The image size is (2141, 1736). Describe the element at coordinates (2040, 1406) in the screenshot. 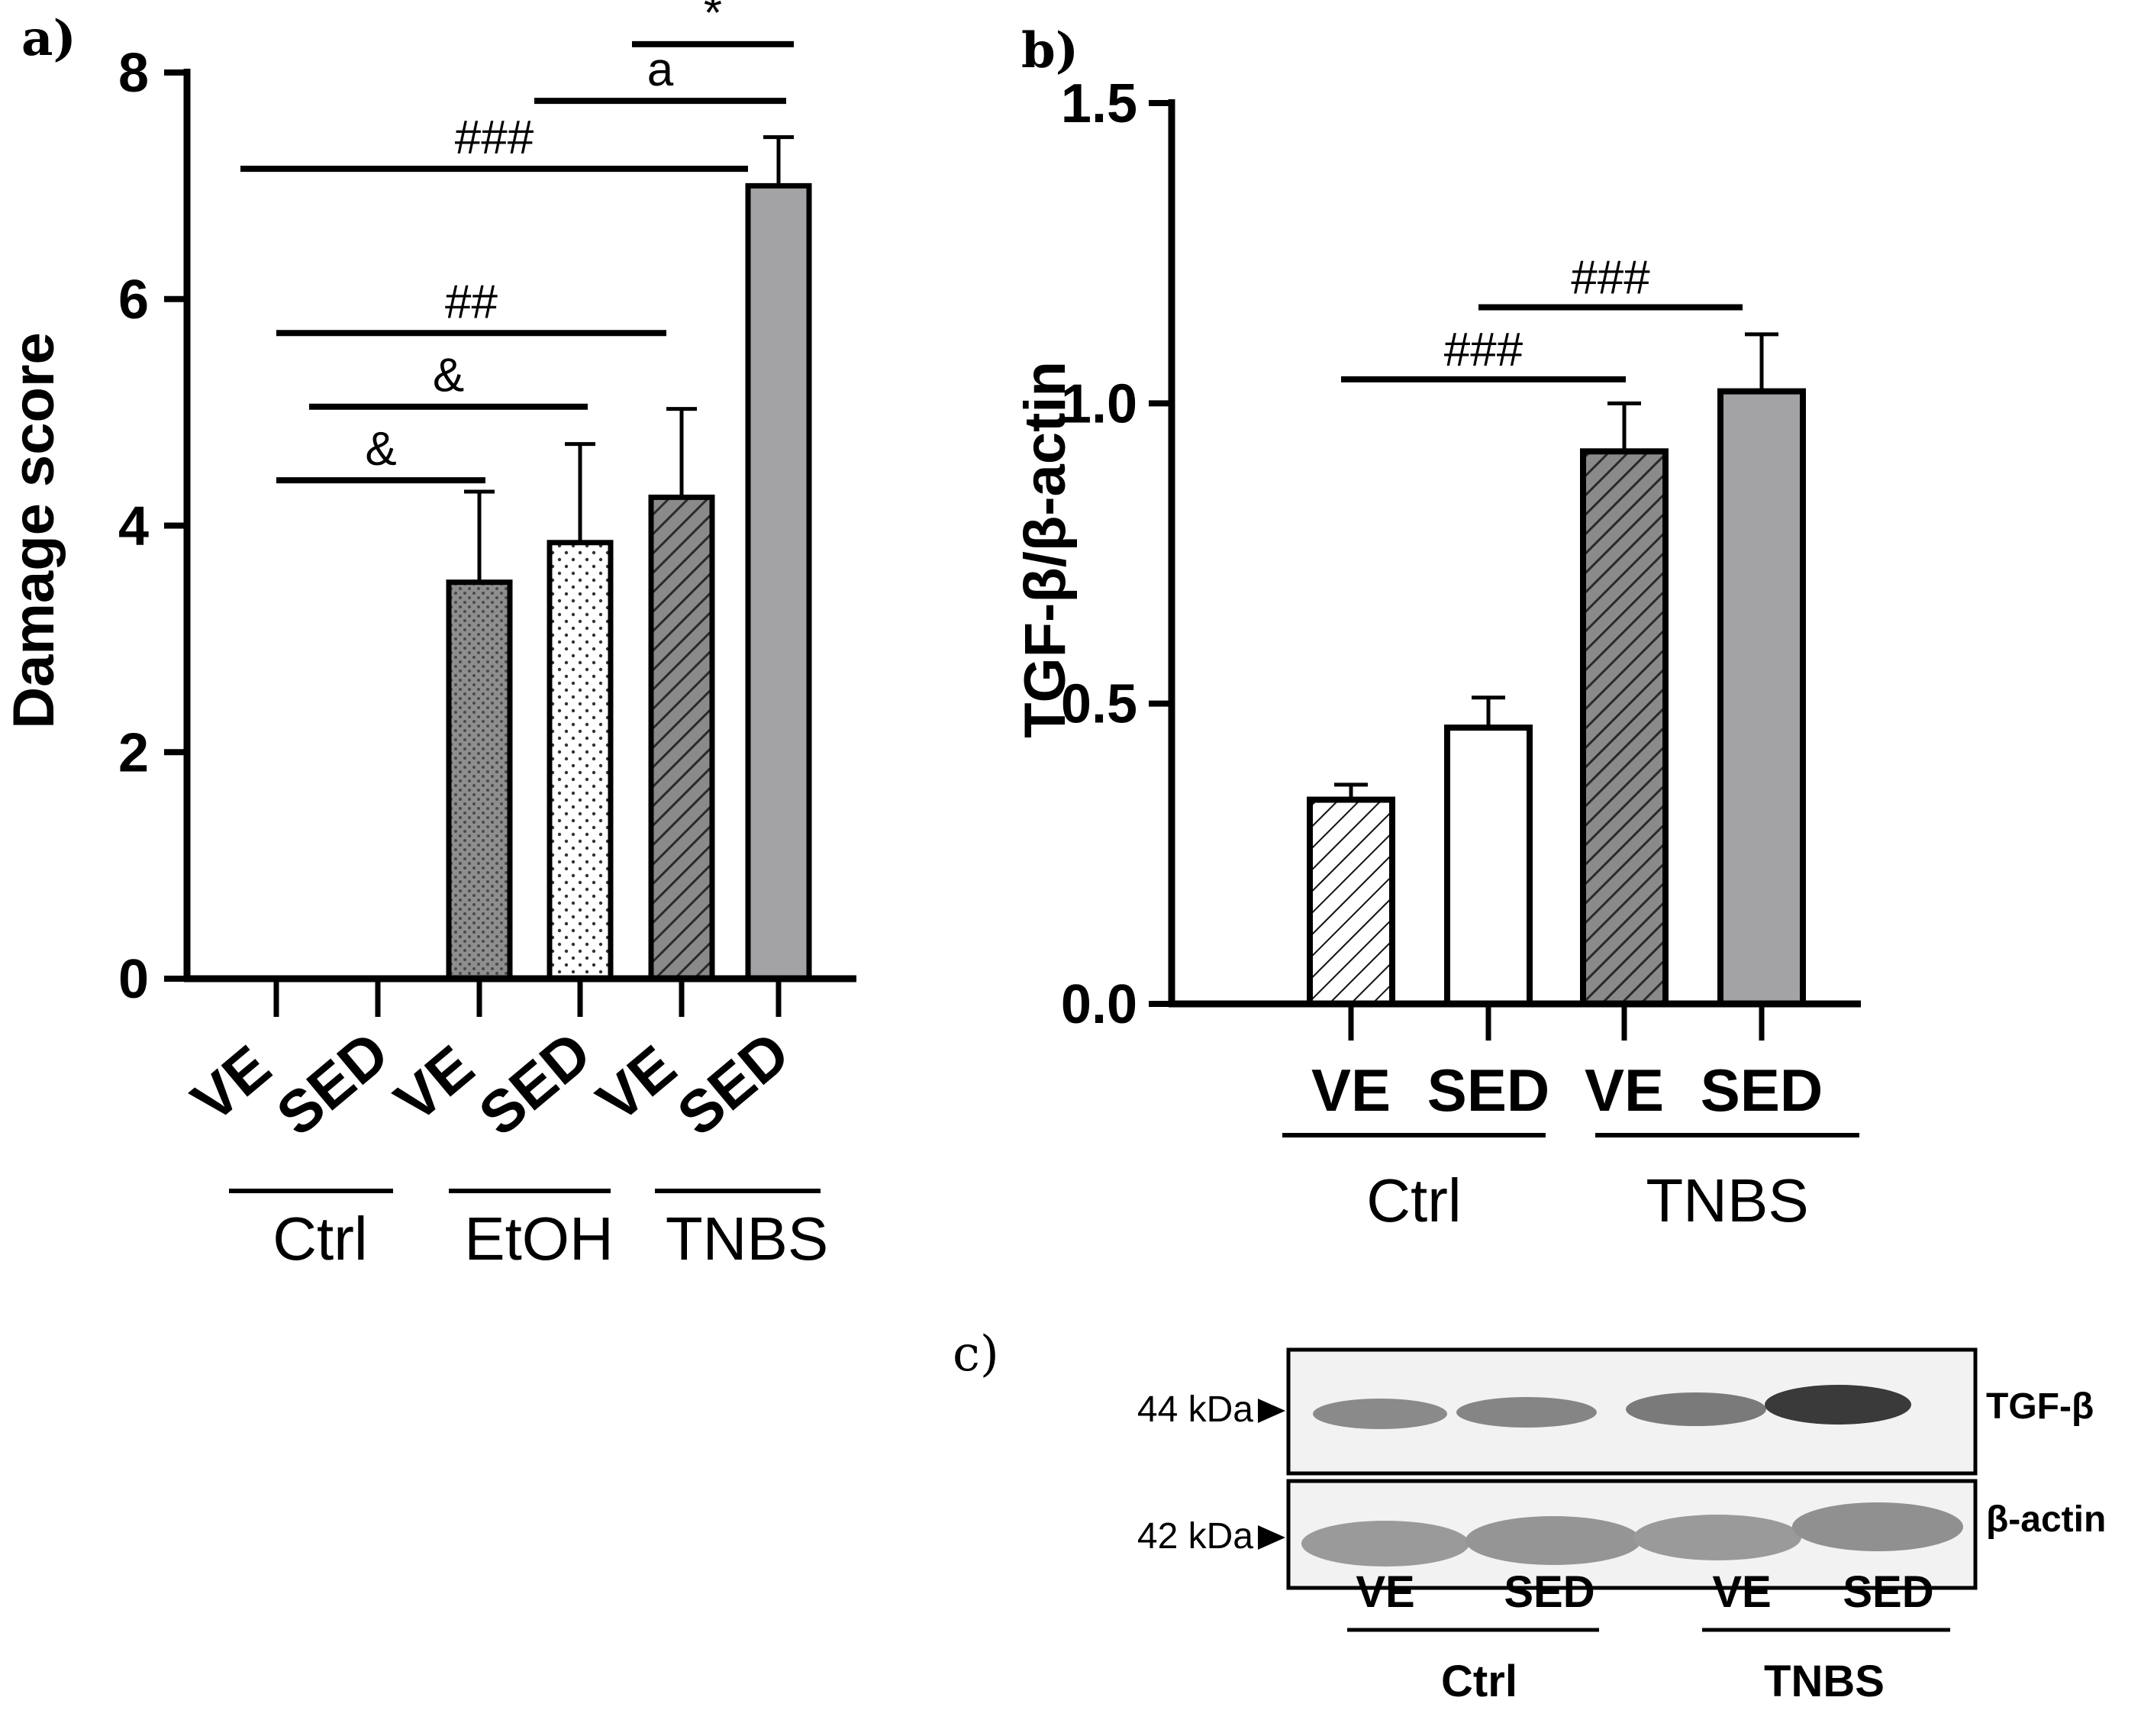

I see `blot-protein-tgf: TGF-β` at that location.